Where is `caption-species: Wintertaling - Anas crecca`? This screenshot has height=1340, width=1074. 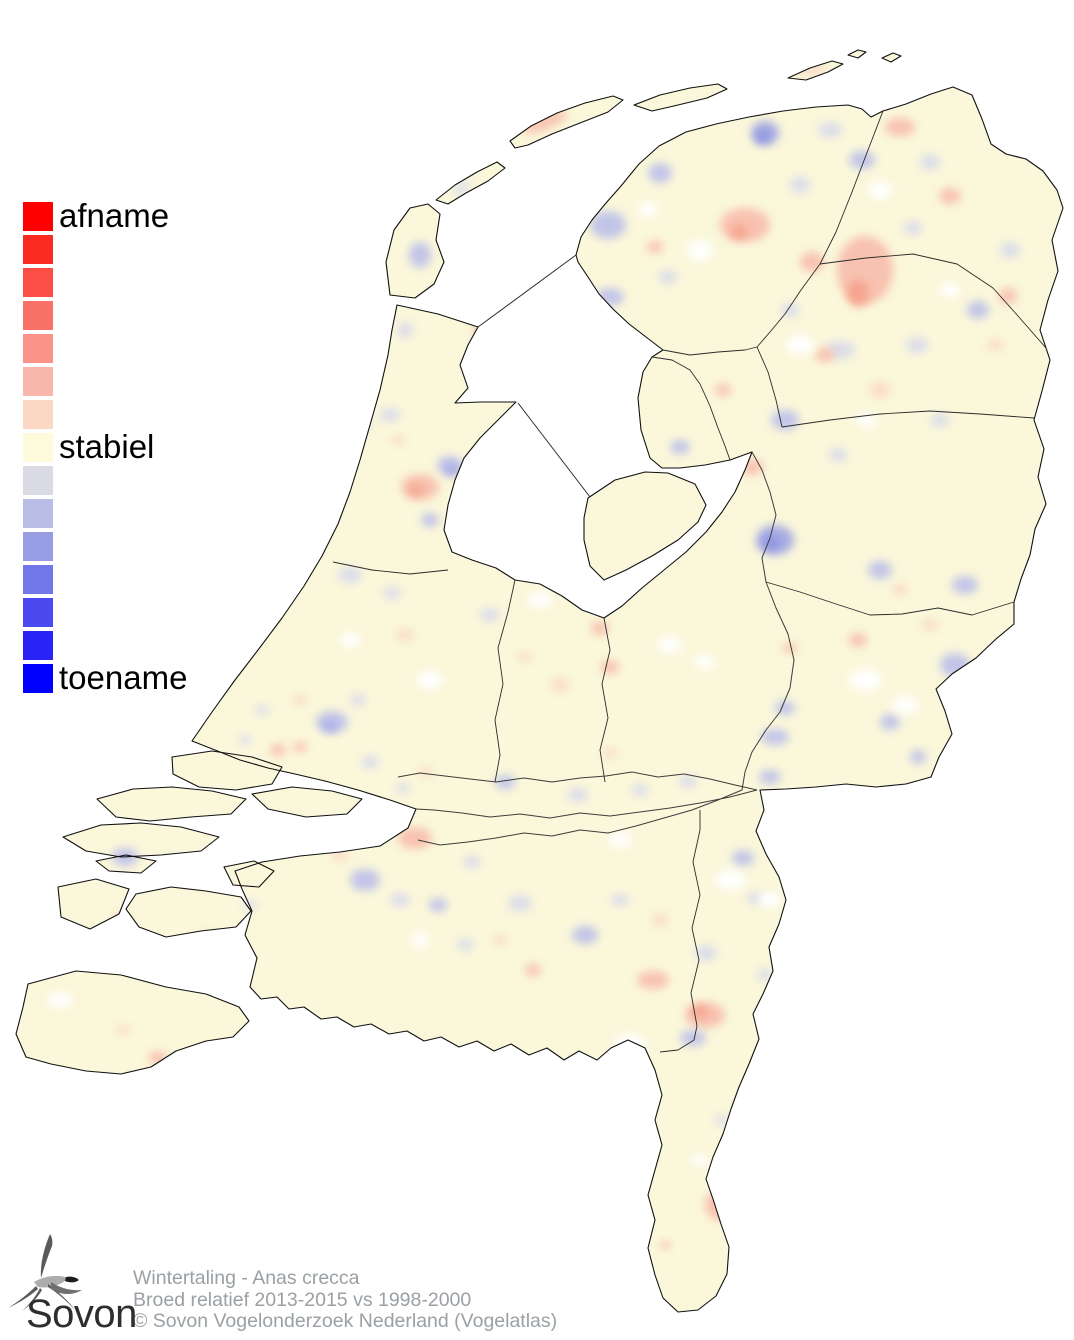 caption-species: Wintertaling - Anas crecca is located at coordinates (246, 1278).